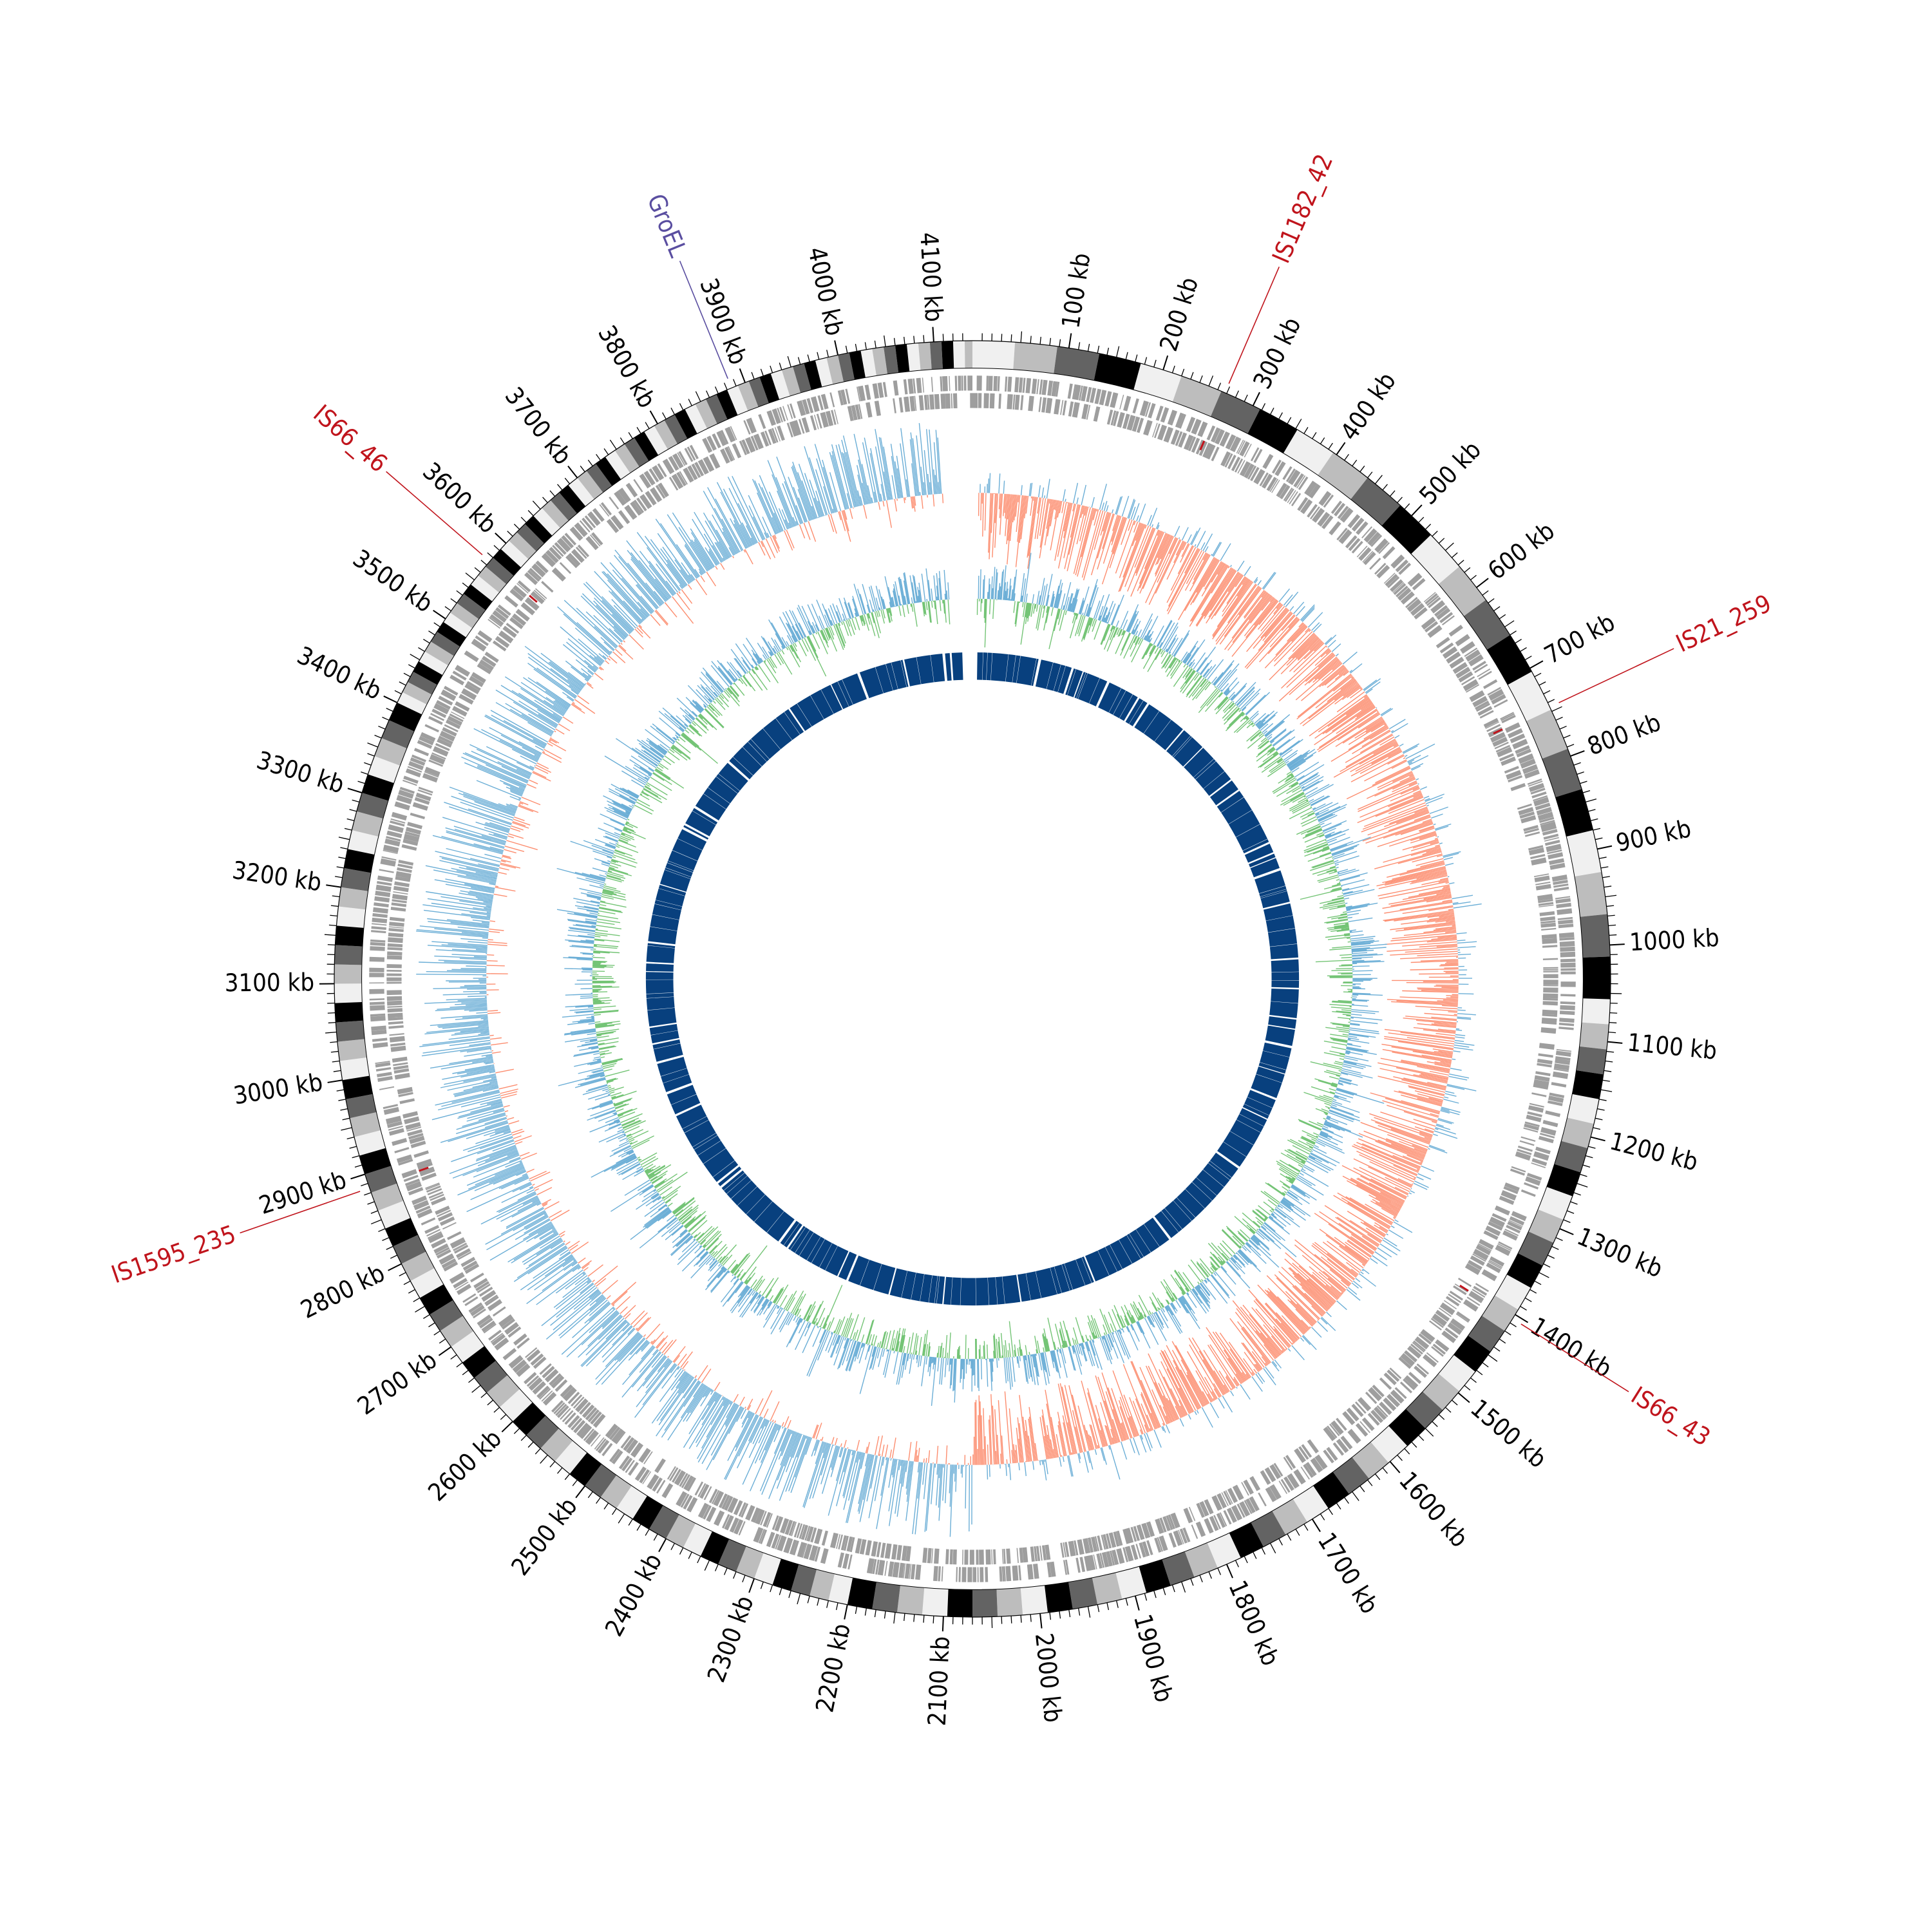 The width and height of the screenshot is (1932, 1932). Describe the element at coordinates (544, 1536) in the screenshot. I see `tick-label: 2500 kb` at that location.